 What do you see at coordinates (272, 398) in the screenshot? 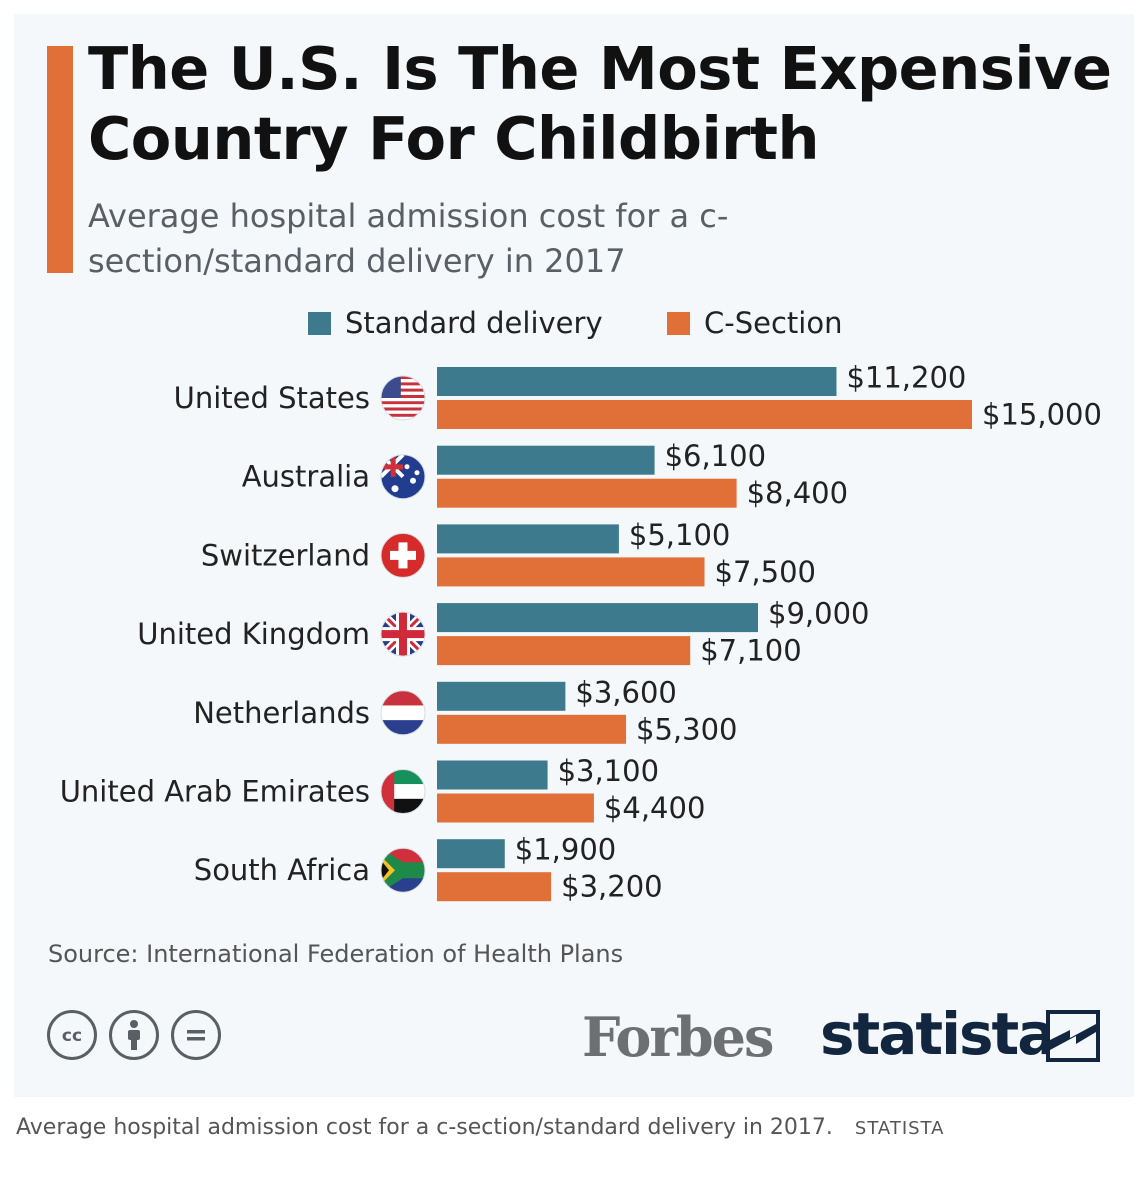
I see `category-label: United States` at bounding box center [272, 398].